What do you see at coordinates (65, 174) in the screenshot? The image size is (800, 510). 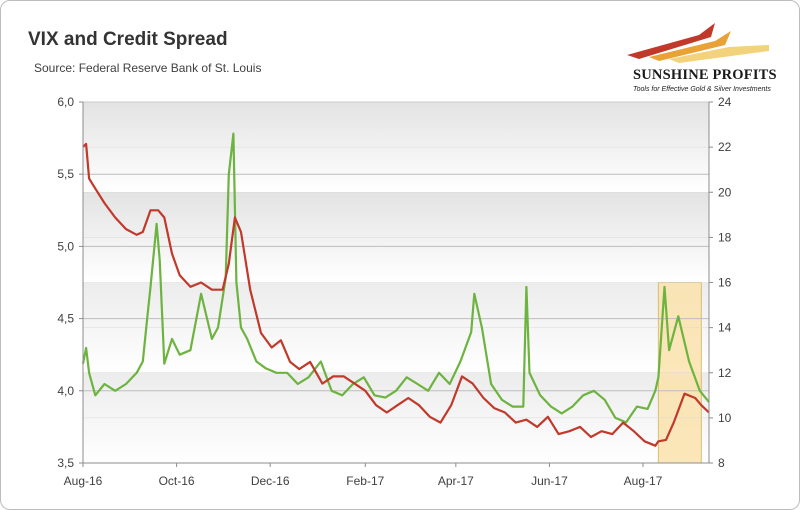 I see `y-left-tick-label: 5,5` at bounding box center [65, 174].